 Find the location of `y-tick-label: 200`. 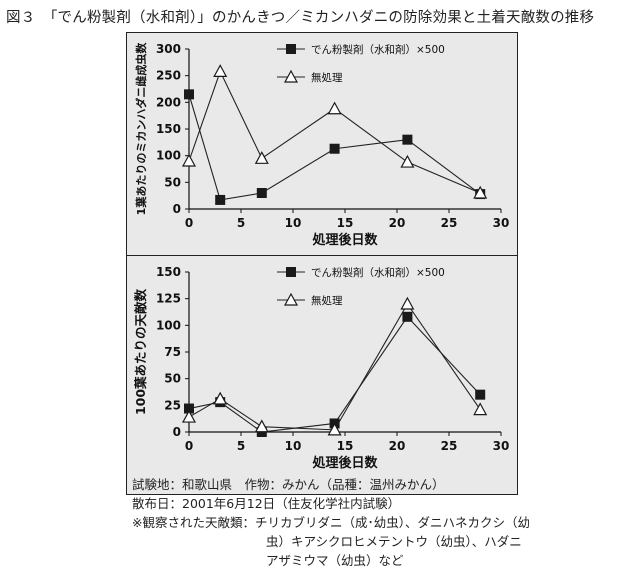

y-tick-label: 200 is located at coordinates (168, 102).